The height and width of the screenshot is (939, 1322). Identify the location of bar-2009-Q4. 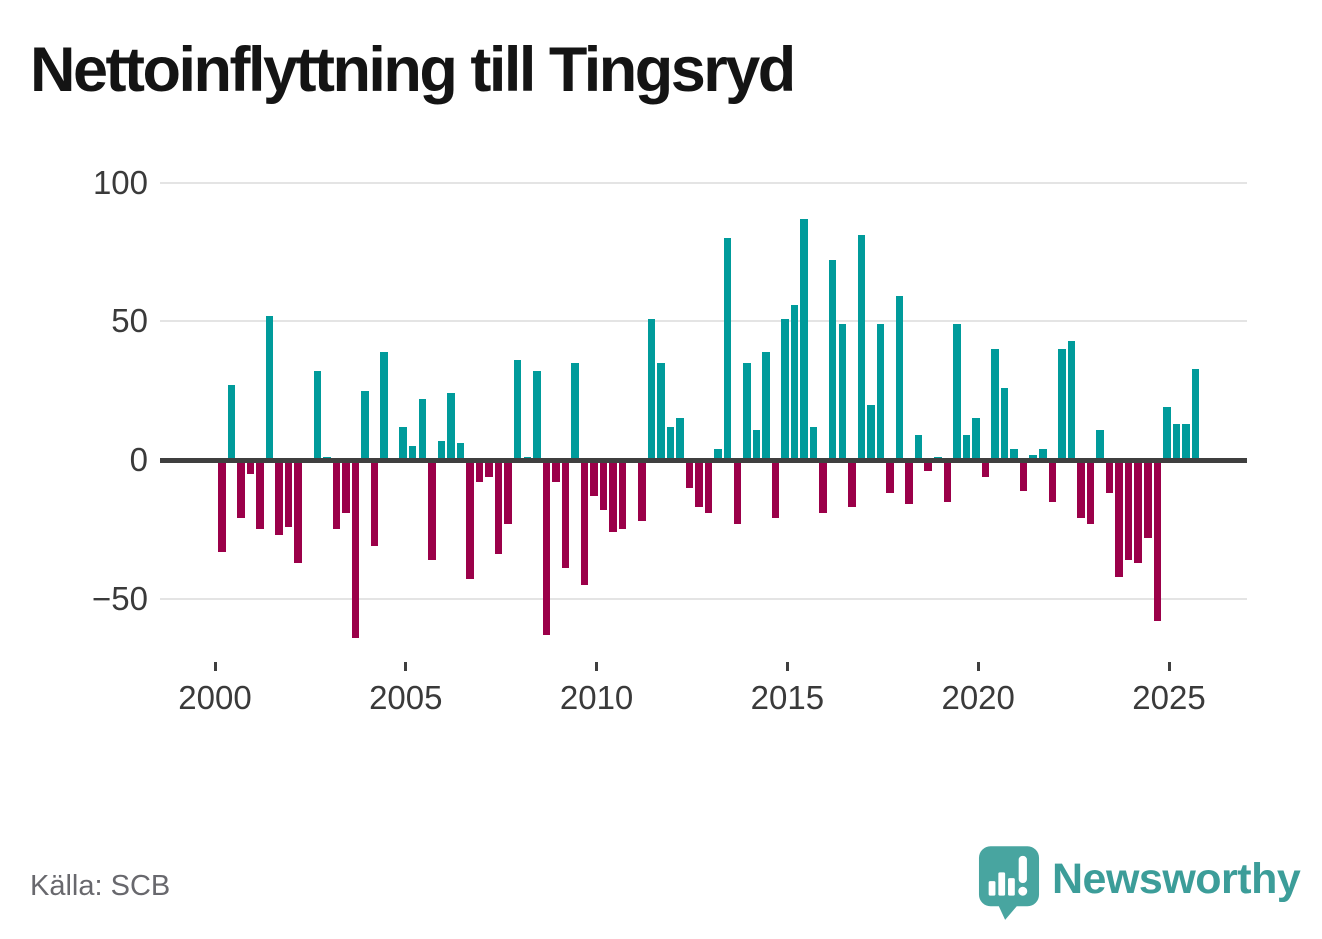
(594, 477).